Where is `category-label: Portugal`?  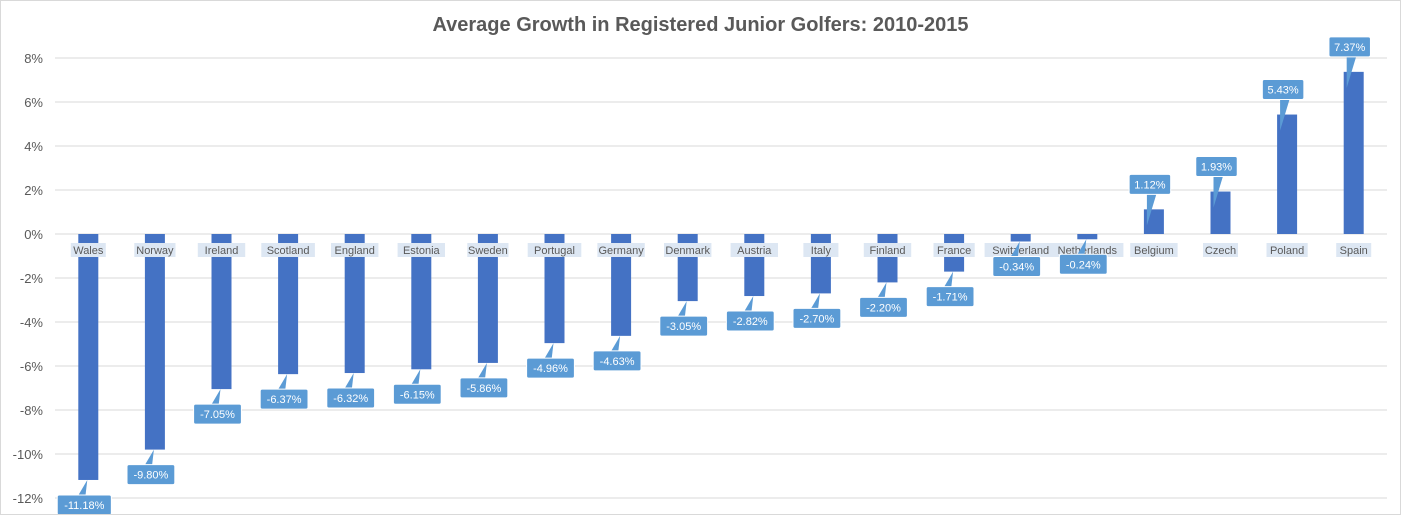
category-label: Portugal is located at coordinates (554, 251).